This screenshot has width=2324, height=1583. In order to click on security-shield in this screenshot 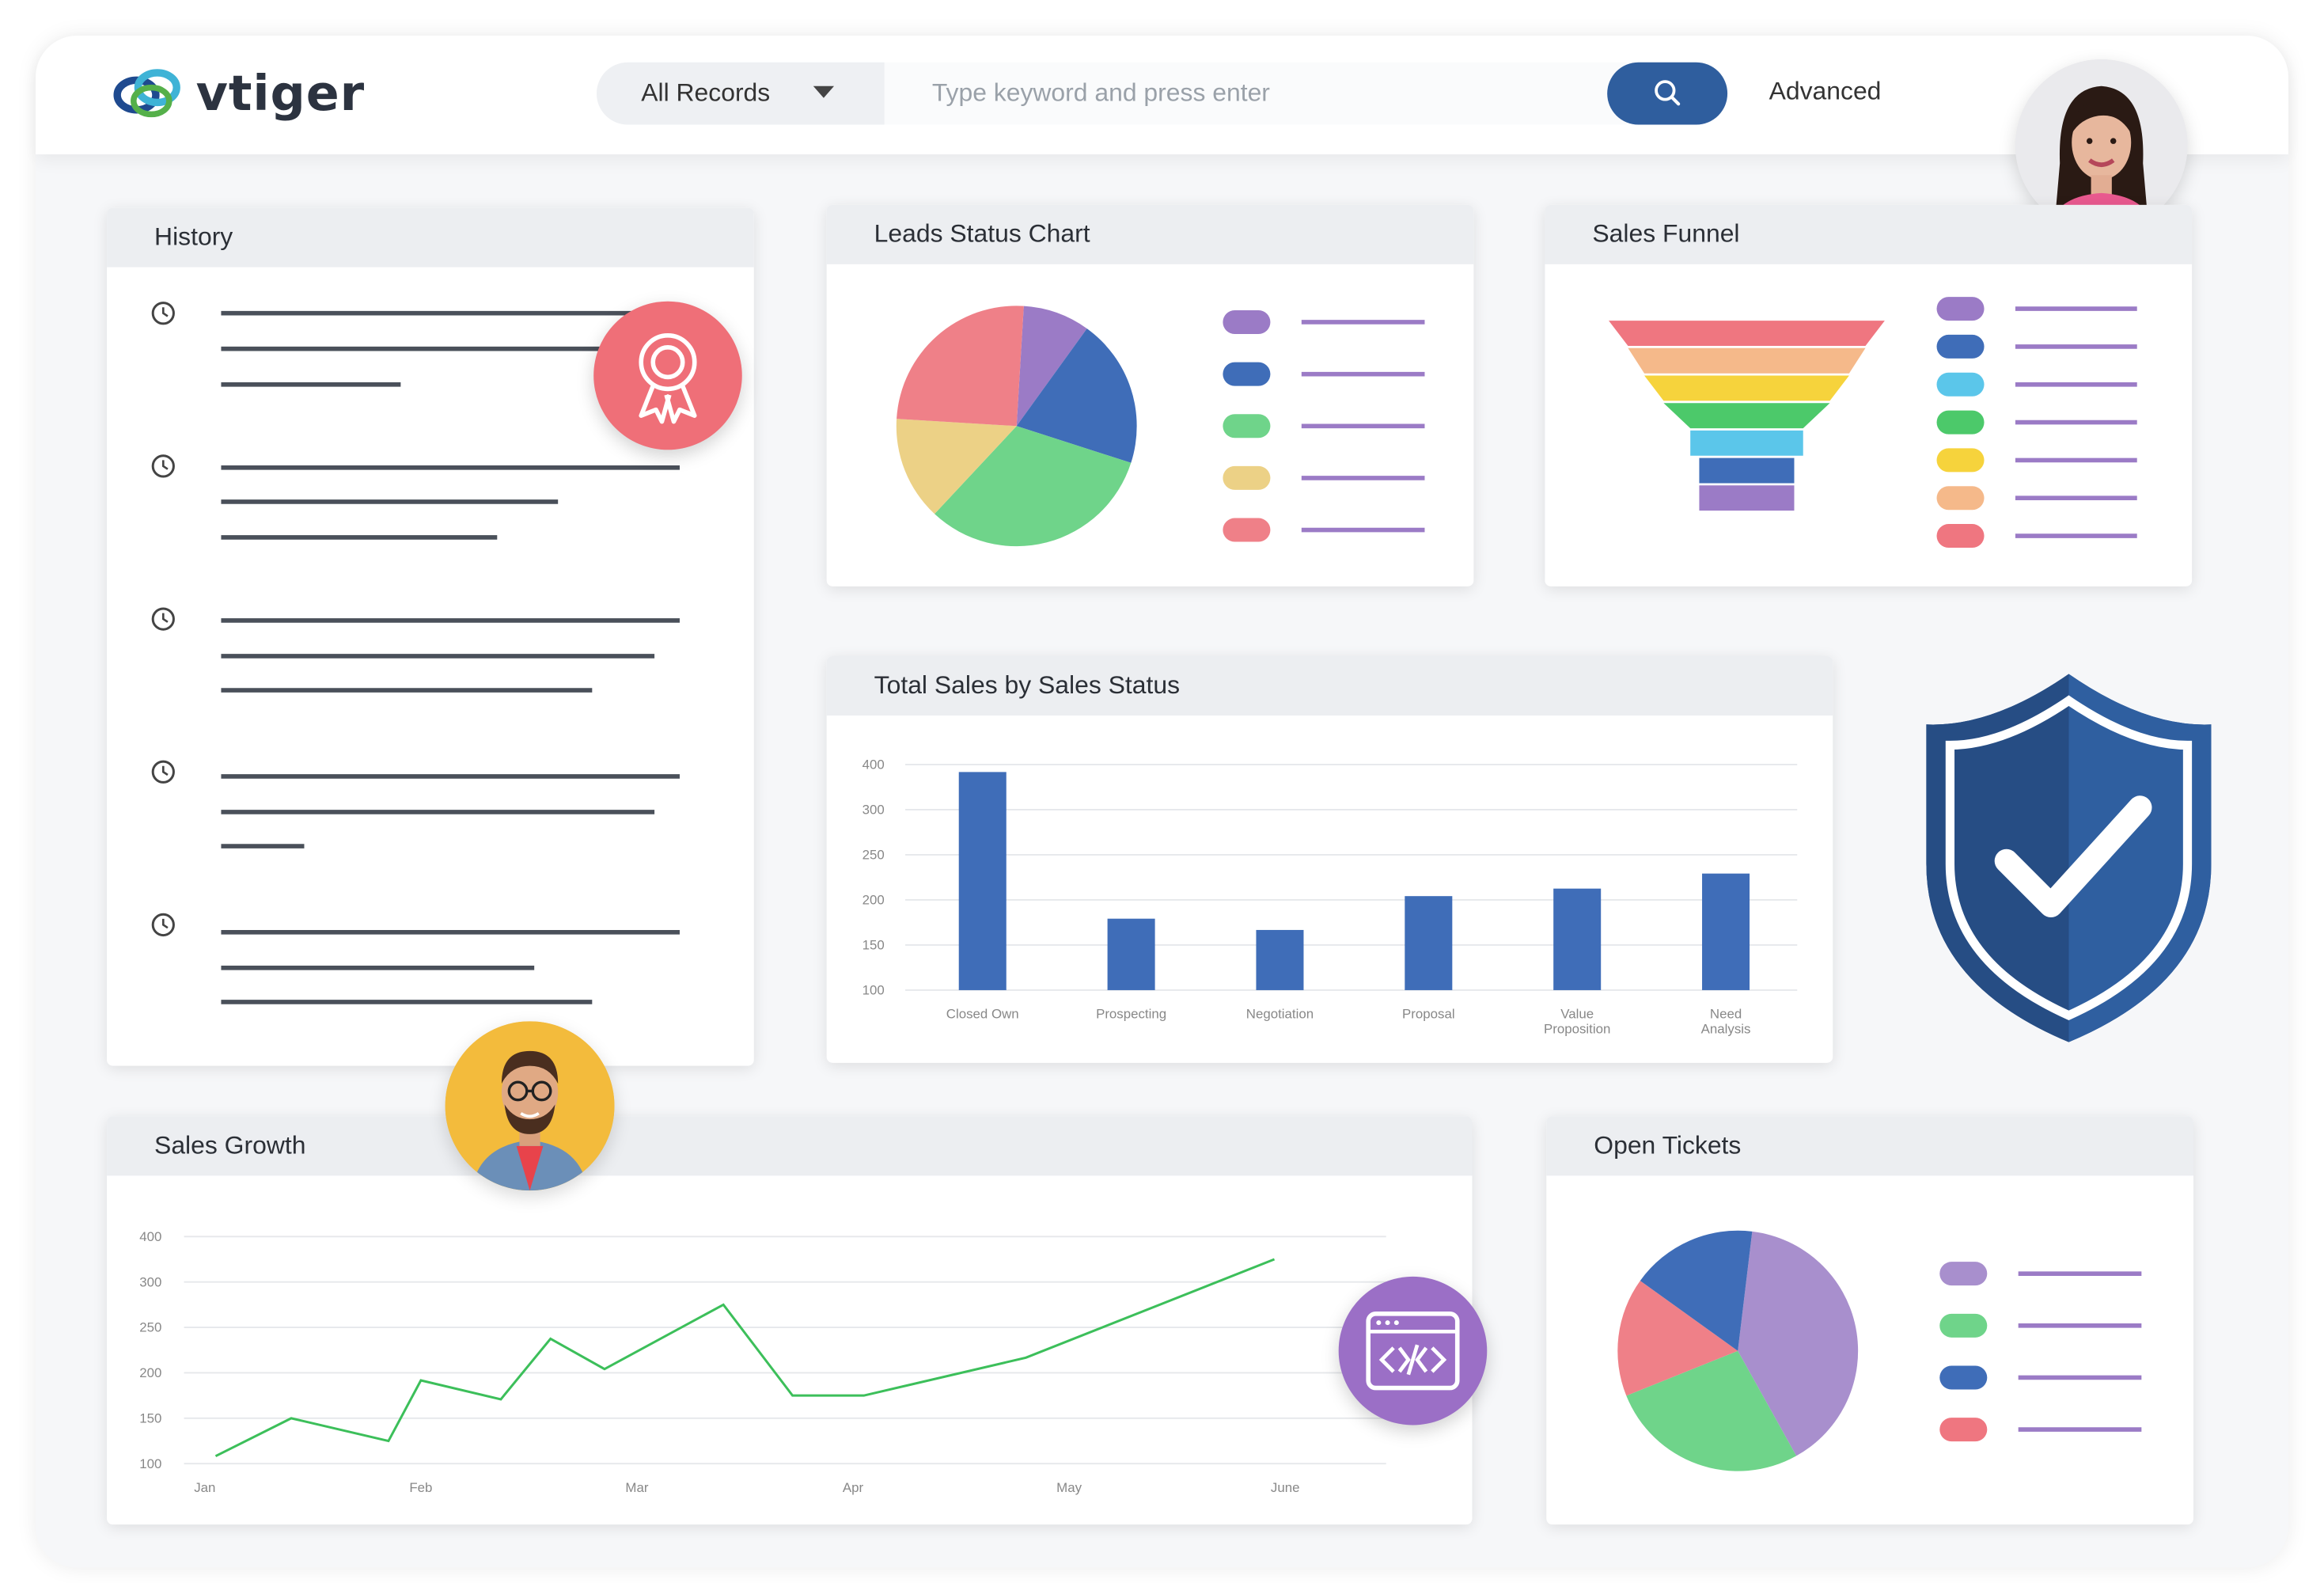, I will do `click(2069, 858)`.